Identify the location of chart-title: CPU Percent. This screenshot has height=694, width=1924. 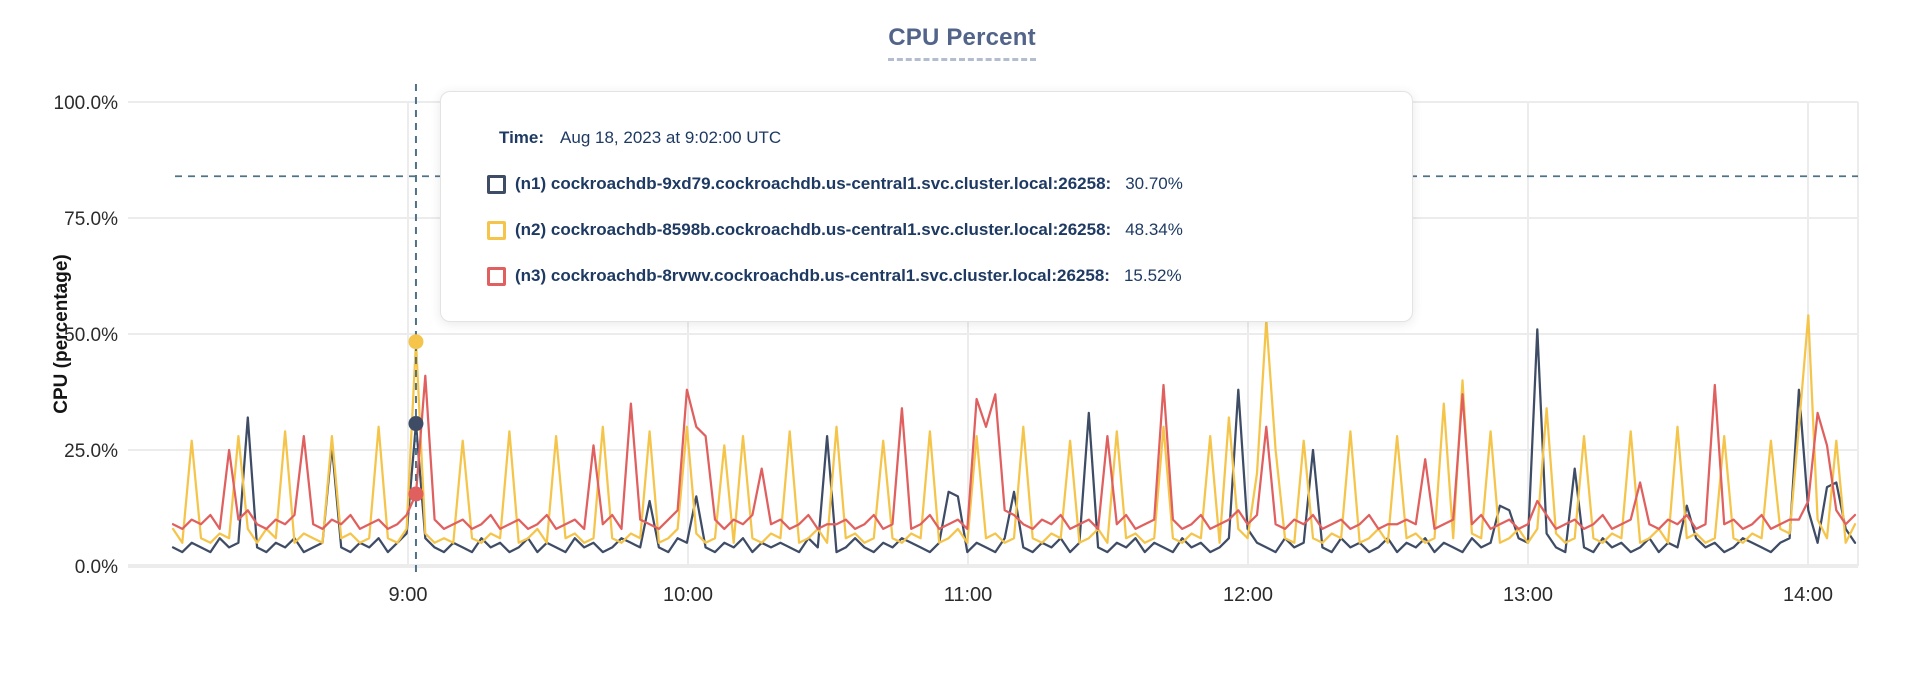
(962, 42).